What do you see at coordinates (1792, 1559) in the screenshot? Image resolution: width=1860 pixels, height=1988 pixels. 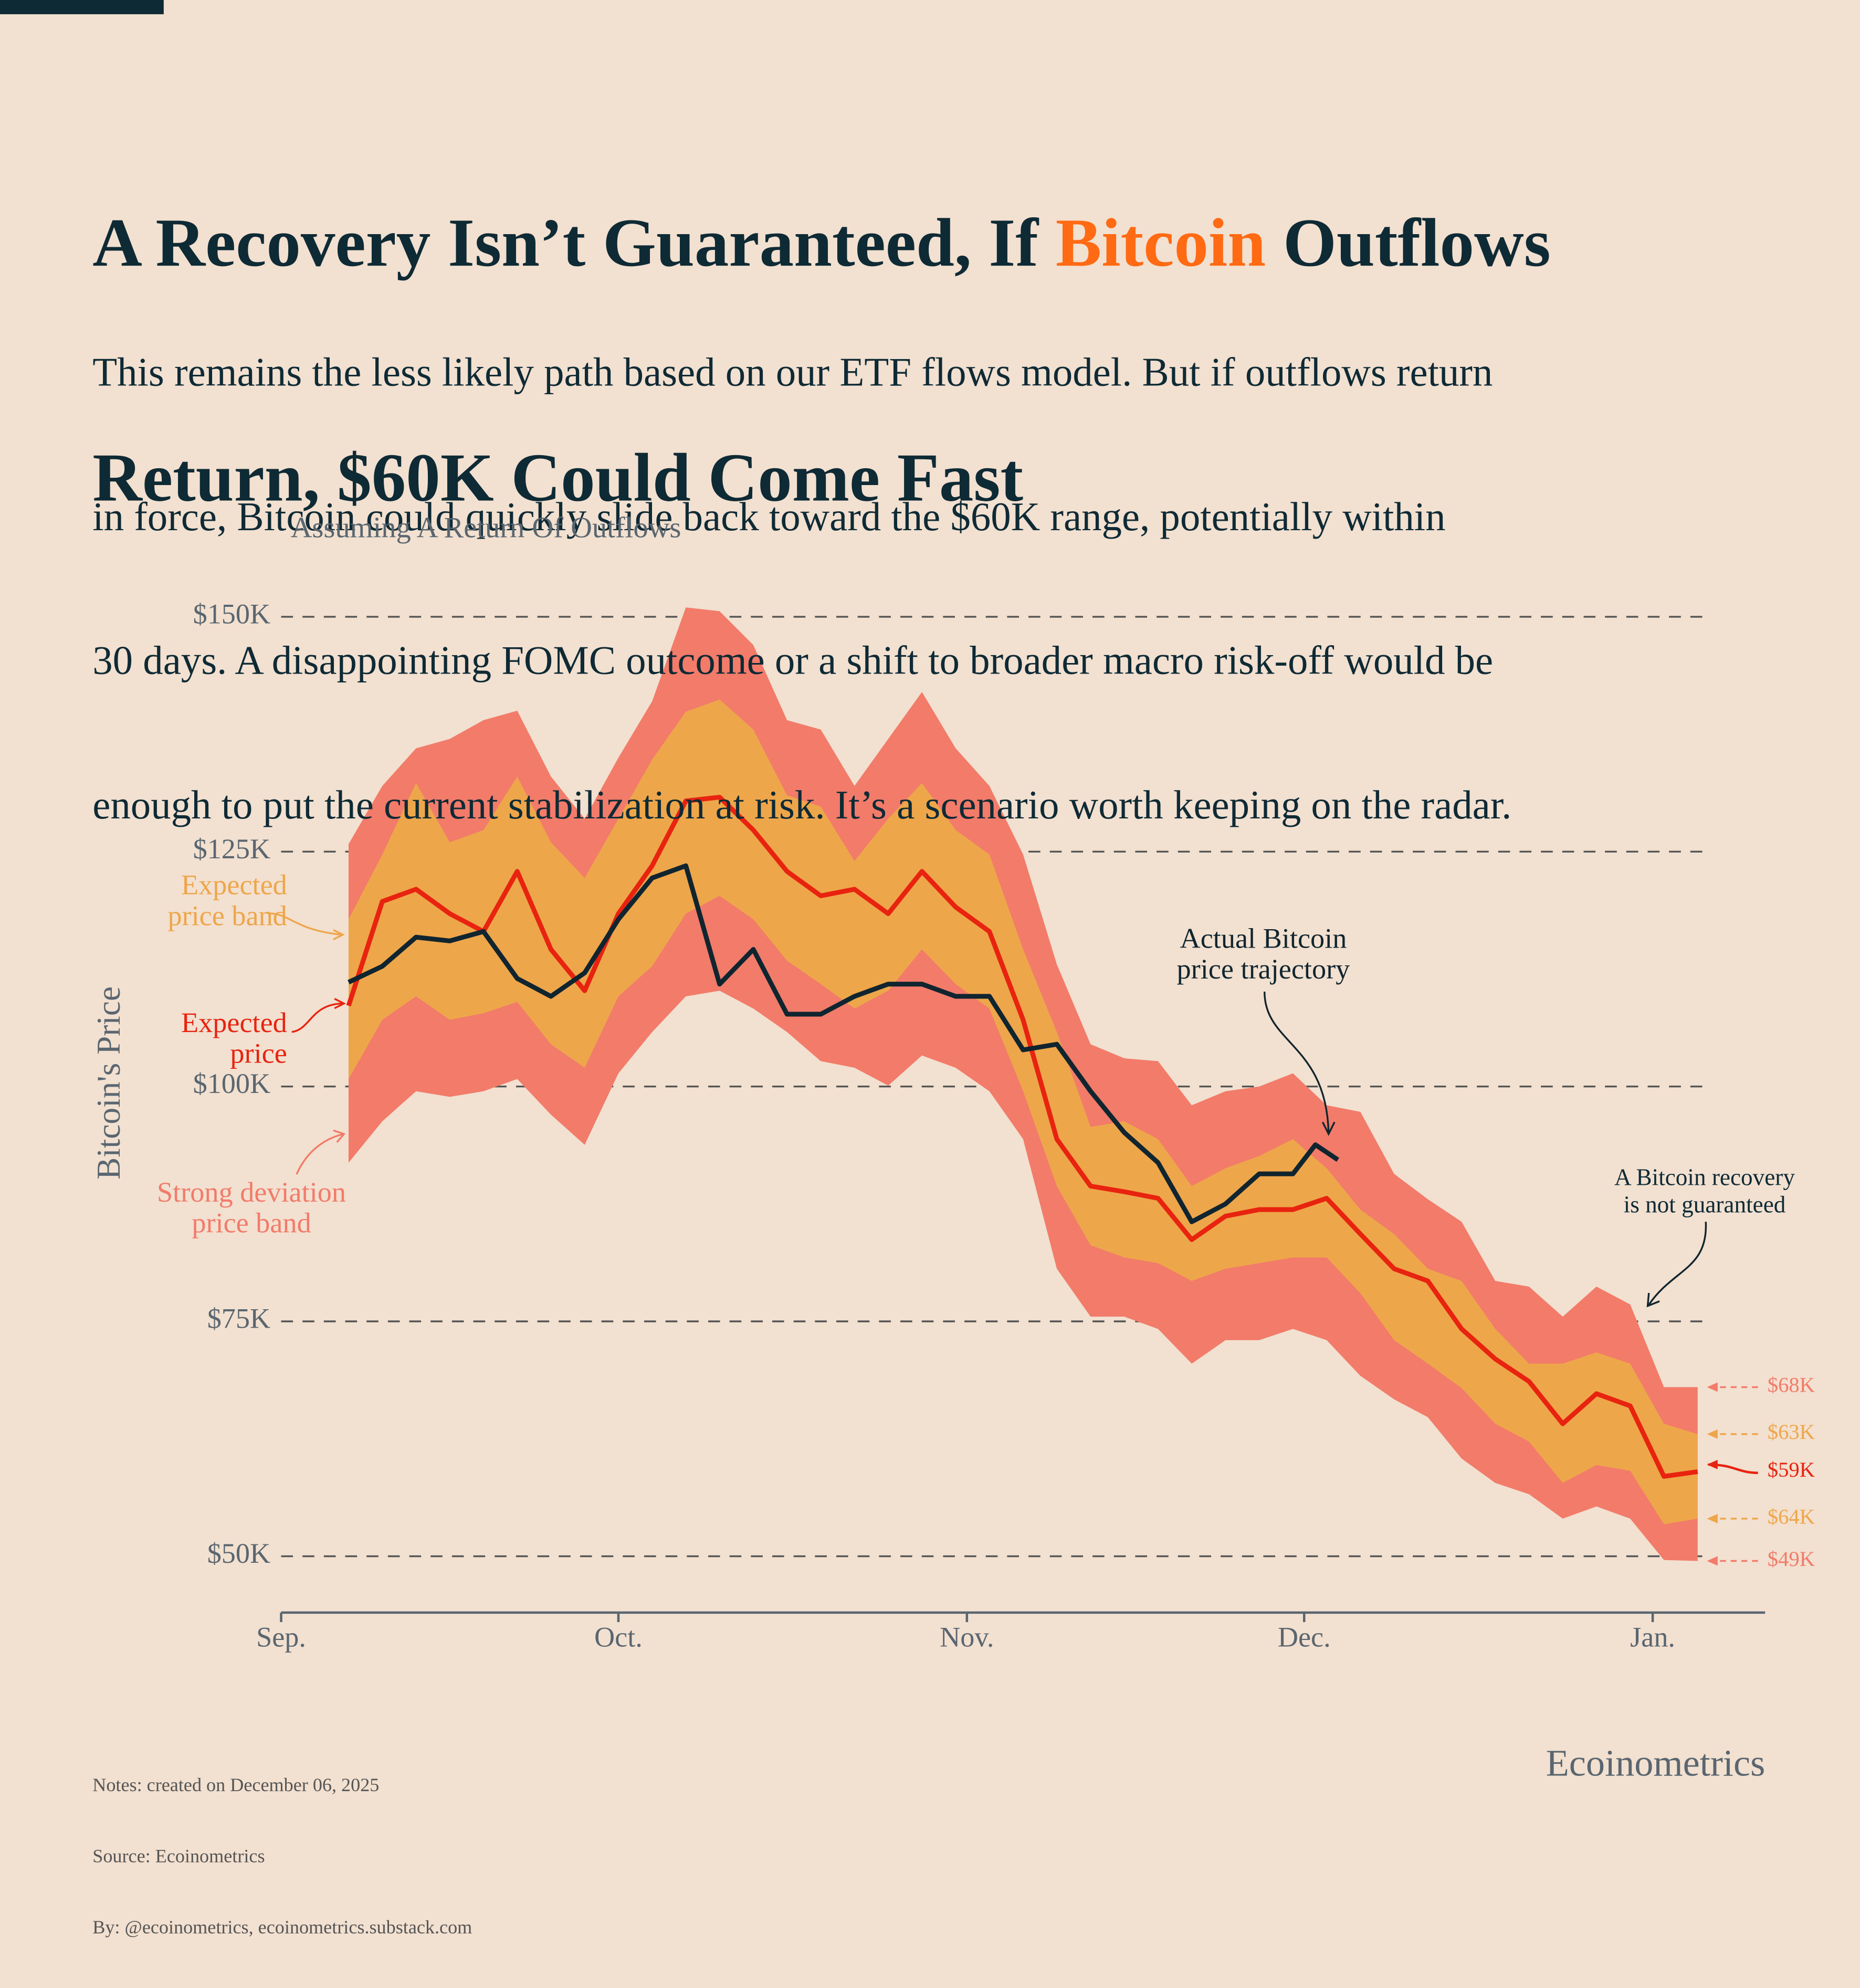 I see `end-label: $49K` at bounding box center [1792, 1559].